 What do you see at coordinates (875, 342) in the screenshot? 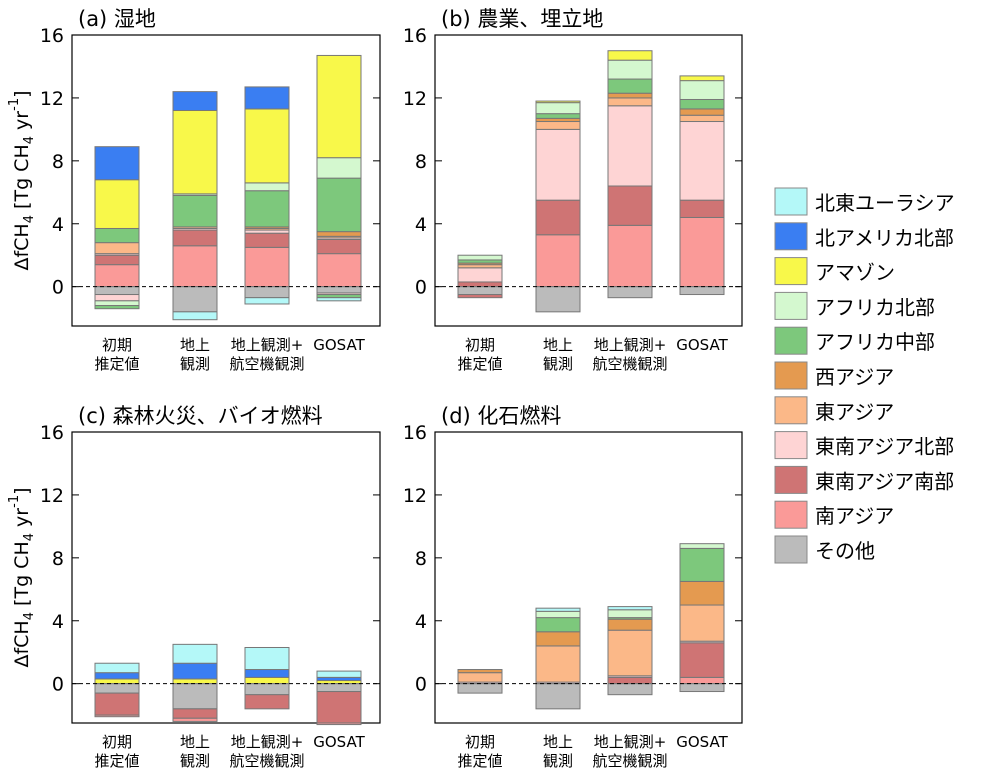
I see `legend-label: アフリカ中部` at bounding box center [875, 342].